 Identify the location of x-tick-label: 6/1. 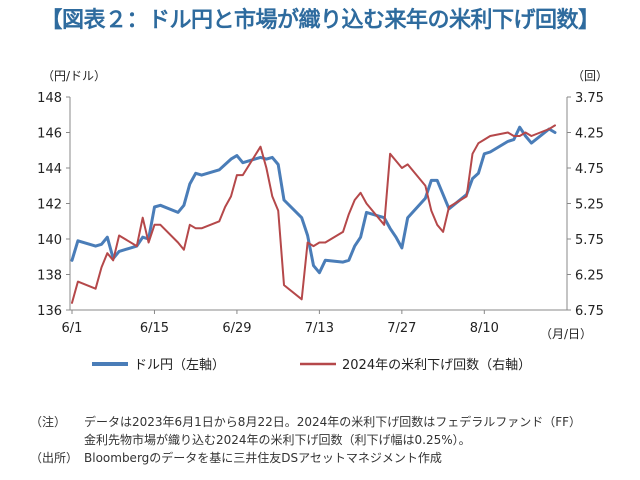
(72, 328).